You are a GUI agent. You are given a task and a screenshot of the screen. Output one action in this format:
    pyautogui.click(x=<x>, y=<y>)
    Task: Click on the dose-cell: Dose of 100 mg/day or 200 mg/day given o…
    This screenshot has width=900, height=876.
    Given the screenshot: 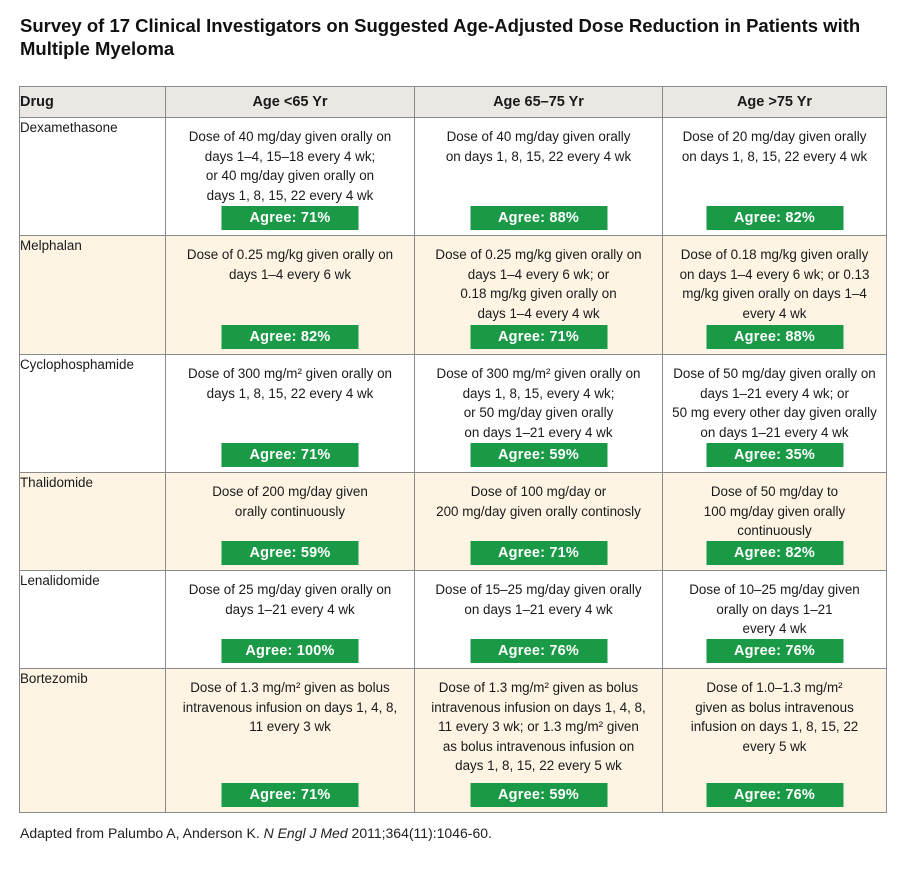 What is the action you would take?
    pyautogui.click(x=538, y=521)
    